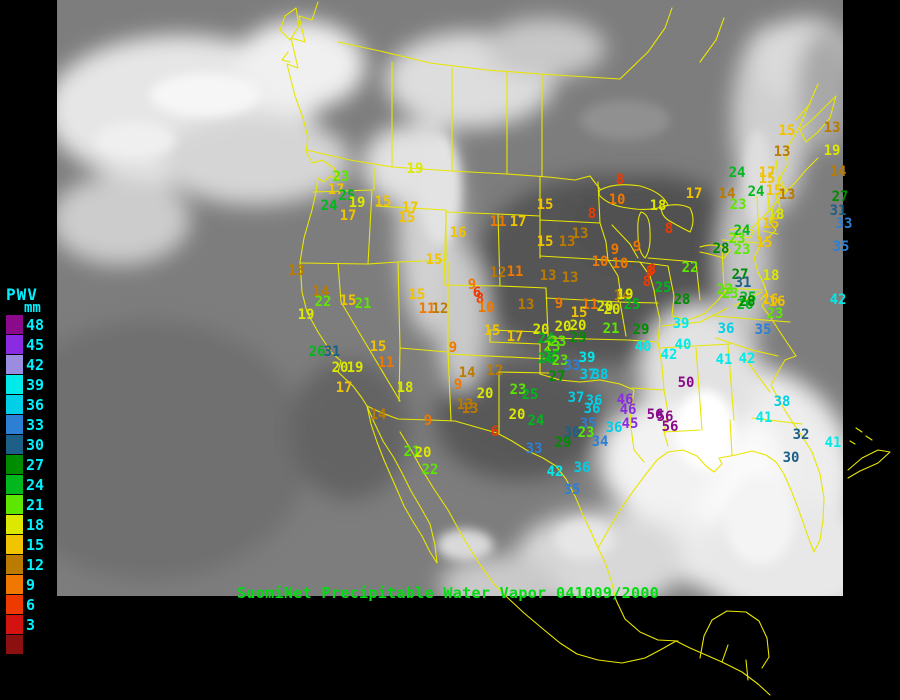 The image size is (900, 700). I want to click on legend-label: 33, so click(35, 425).